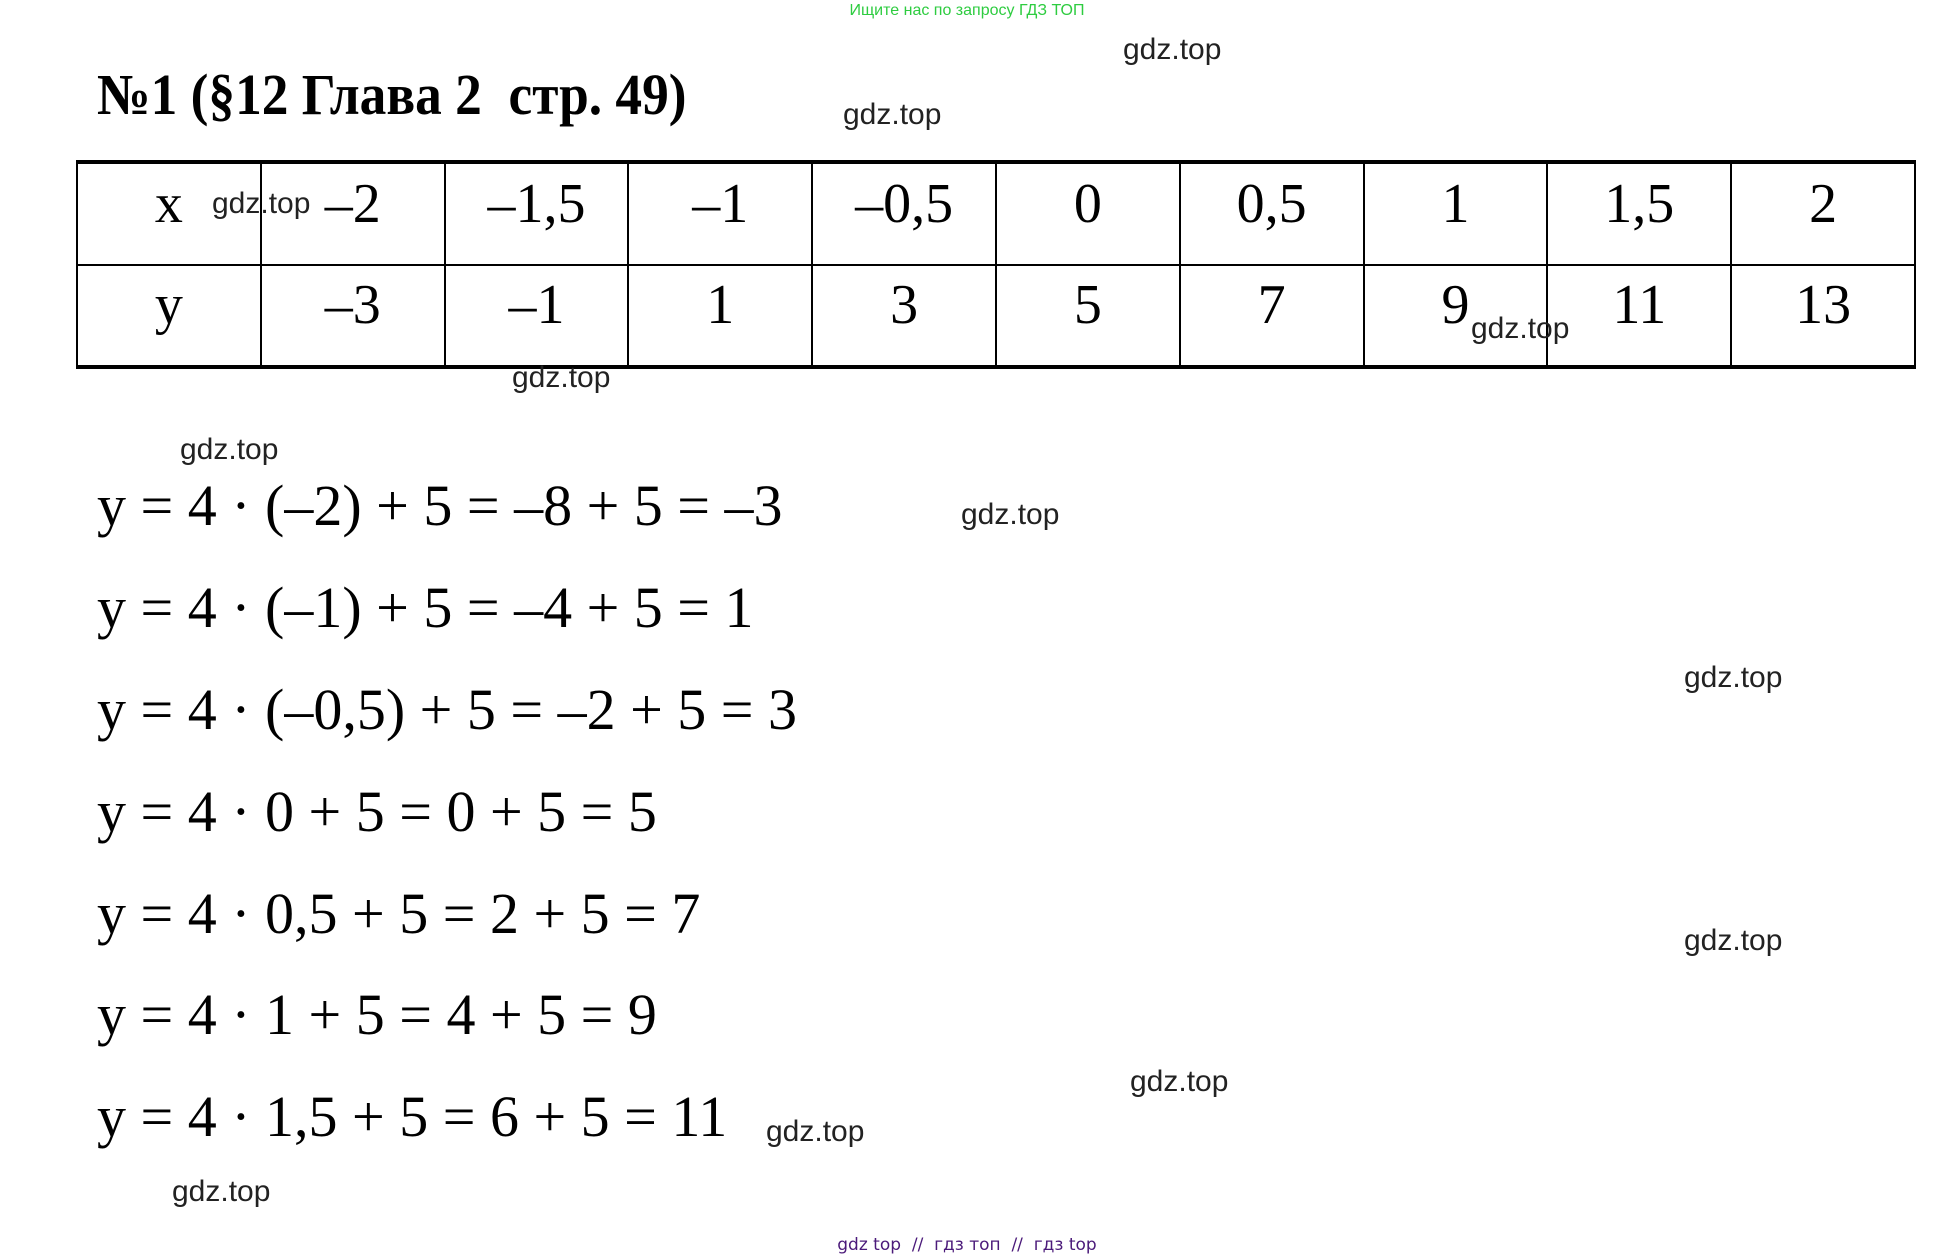 The image size is (1934, 1259). Describe the element at coordinates (1087, 213) in the screenshot. I see `x-cell: 0` at that location.